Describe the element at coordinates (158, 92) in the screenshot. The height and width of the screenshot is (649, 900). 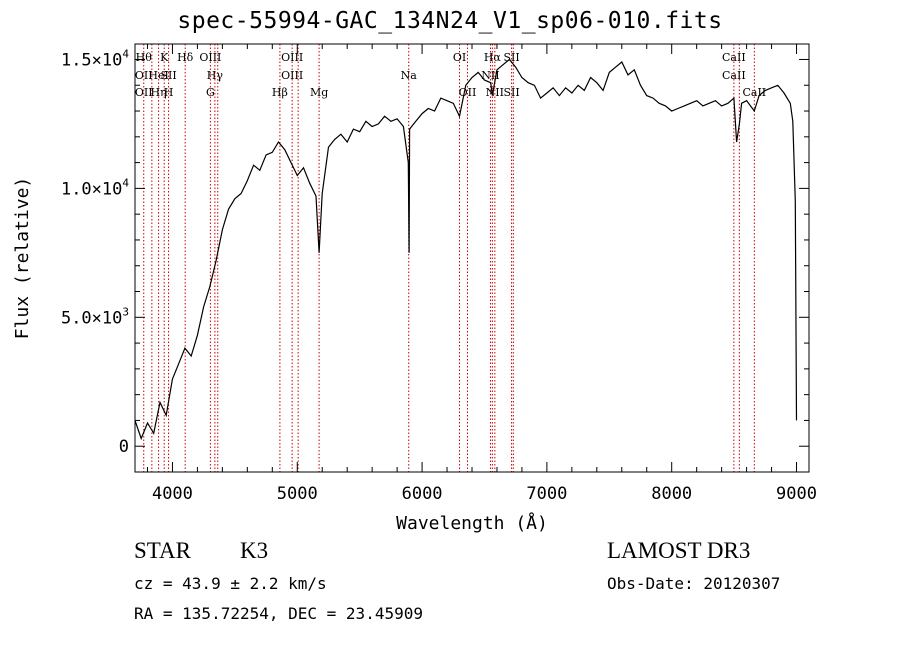
I see `line-label: Hη` at that location.